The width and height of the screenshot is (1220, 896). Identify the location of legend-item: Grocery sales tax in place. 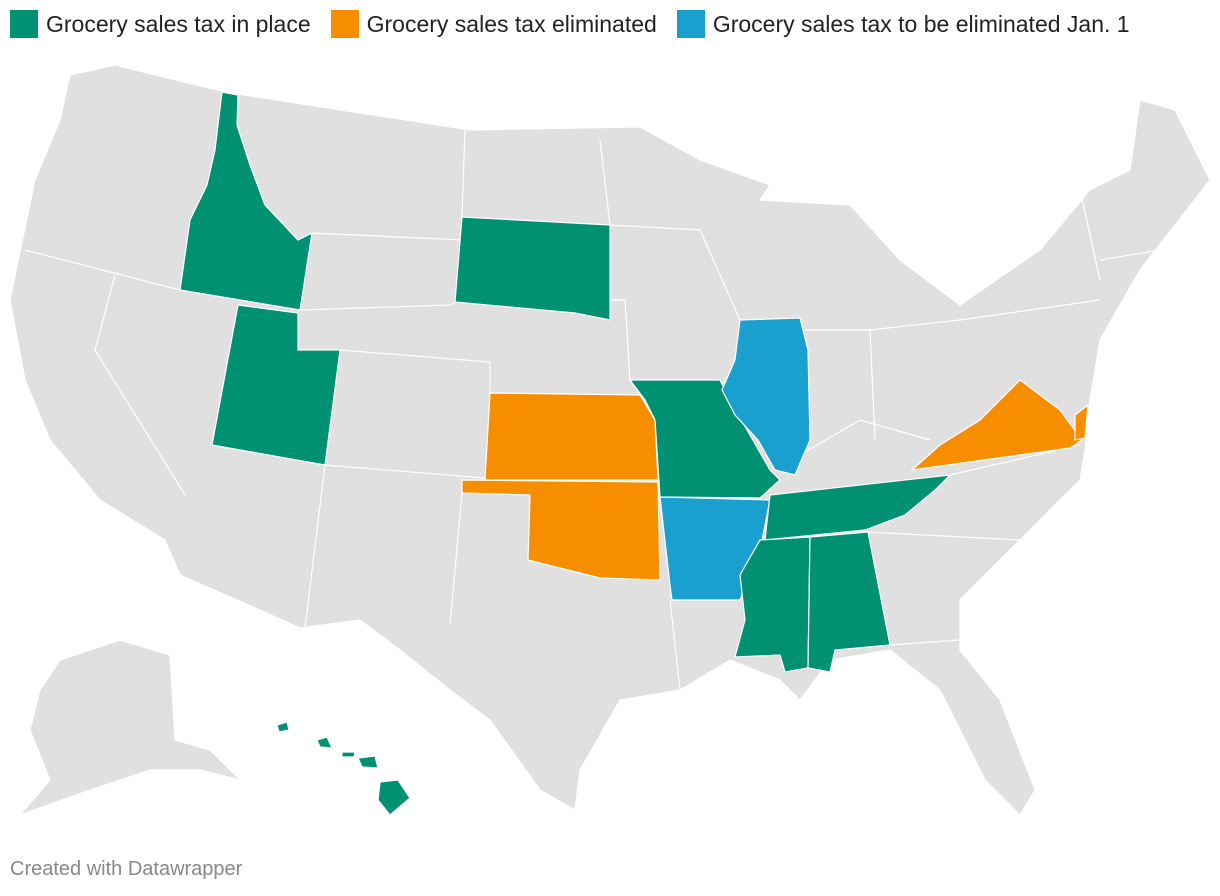
(160, 24).